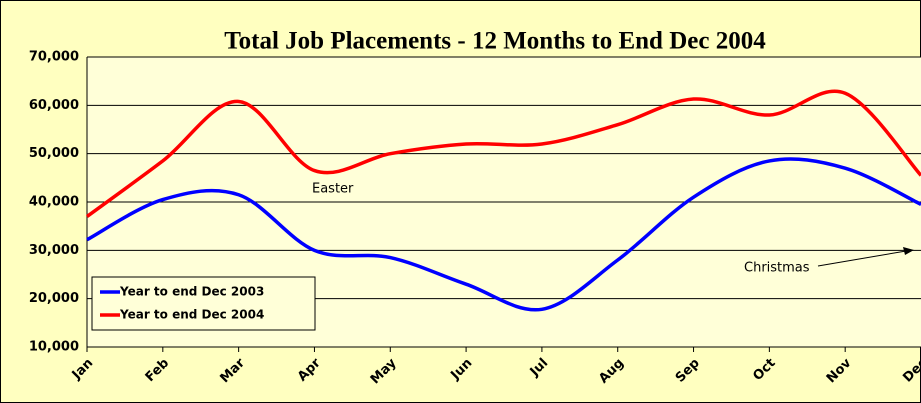 The height and width of the screenshot is (403, 921). Describe the element at coordinates (191, 292) in the screenshot. I see `legend-label: Year to end Dec 2003` at that location.